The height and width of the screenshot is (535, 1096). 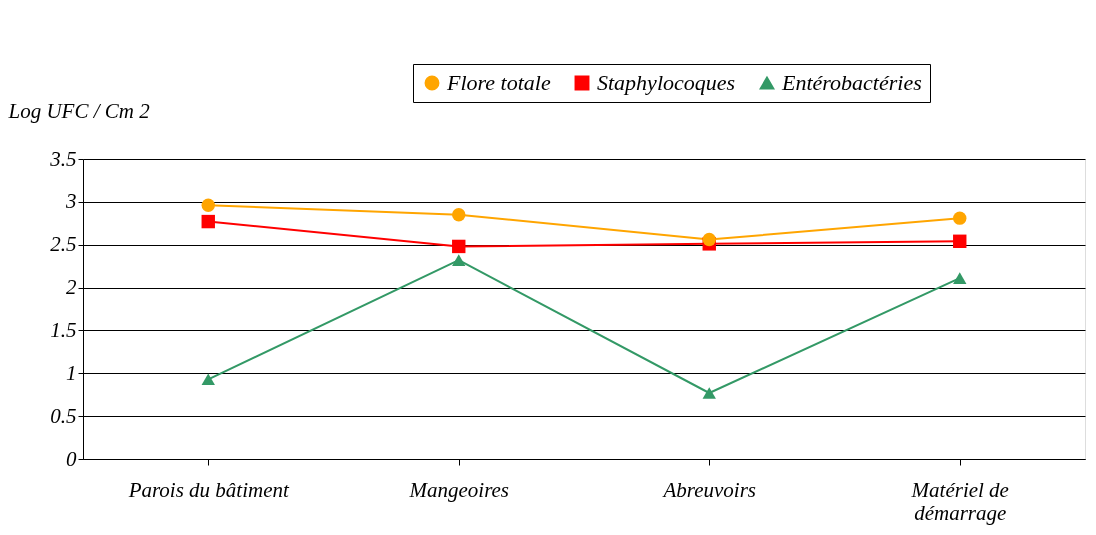 I want to click on x-tick-label: Matériel de démarrage, so click(x=959, y=501).